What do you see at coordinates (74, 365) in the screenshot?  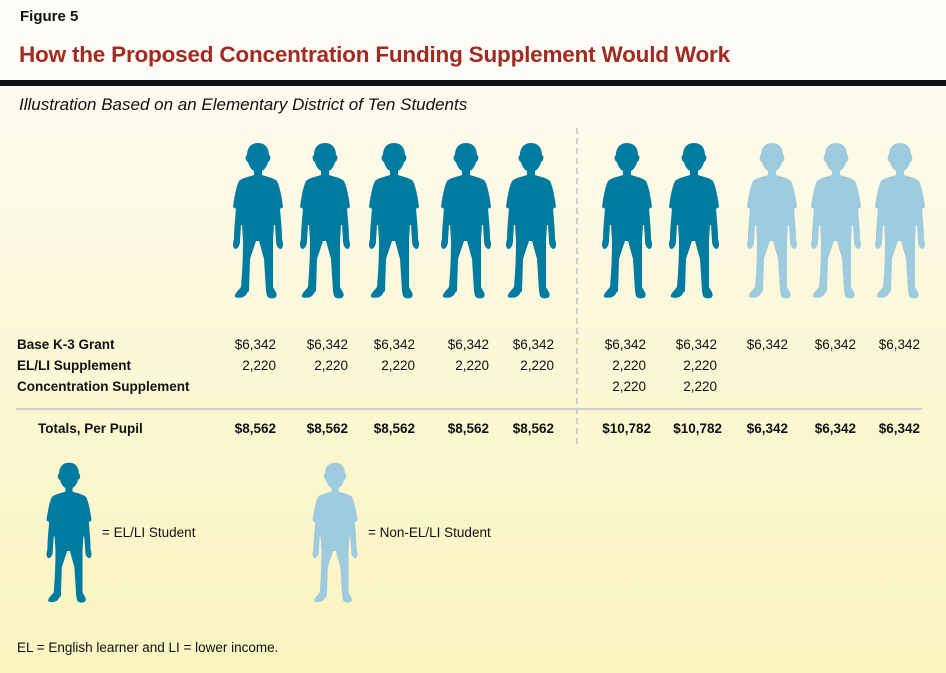 I see `row-label-elli: EL/LI Supplement` at bounding box center [74, 365].